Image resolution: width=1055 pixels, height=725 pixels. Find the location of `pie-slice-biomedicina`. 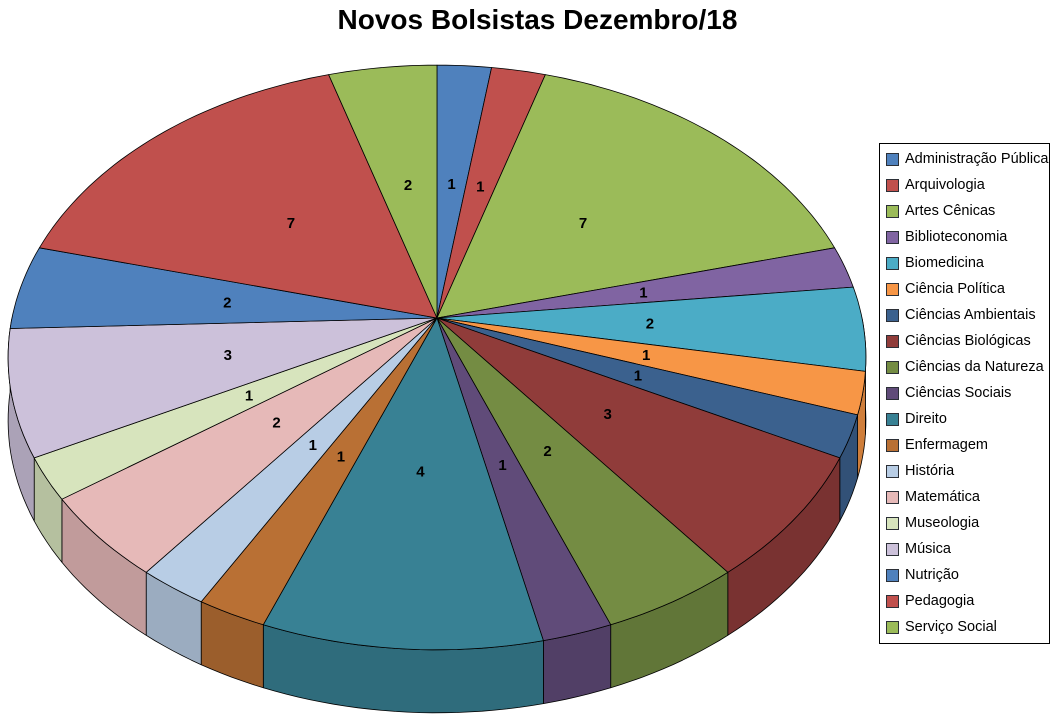

pie-slice-biomedicina is located at coordinates (651, 329).